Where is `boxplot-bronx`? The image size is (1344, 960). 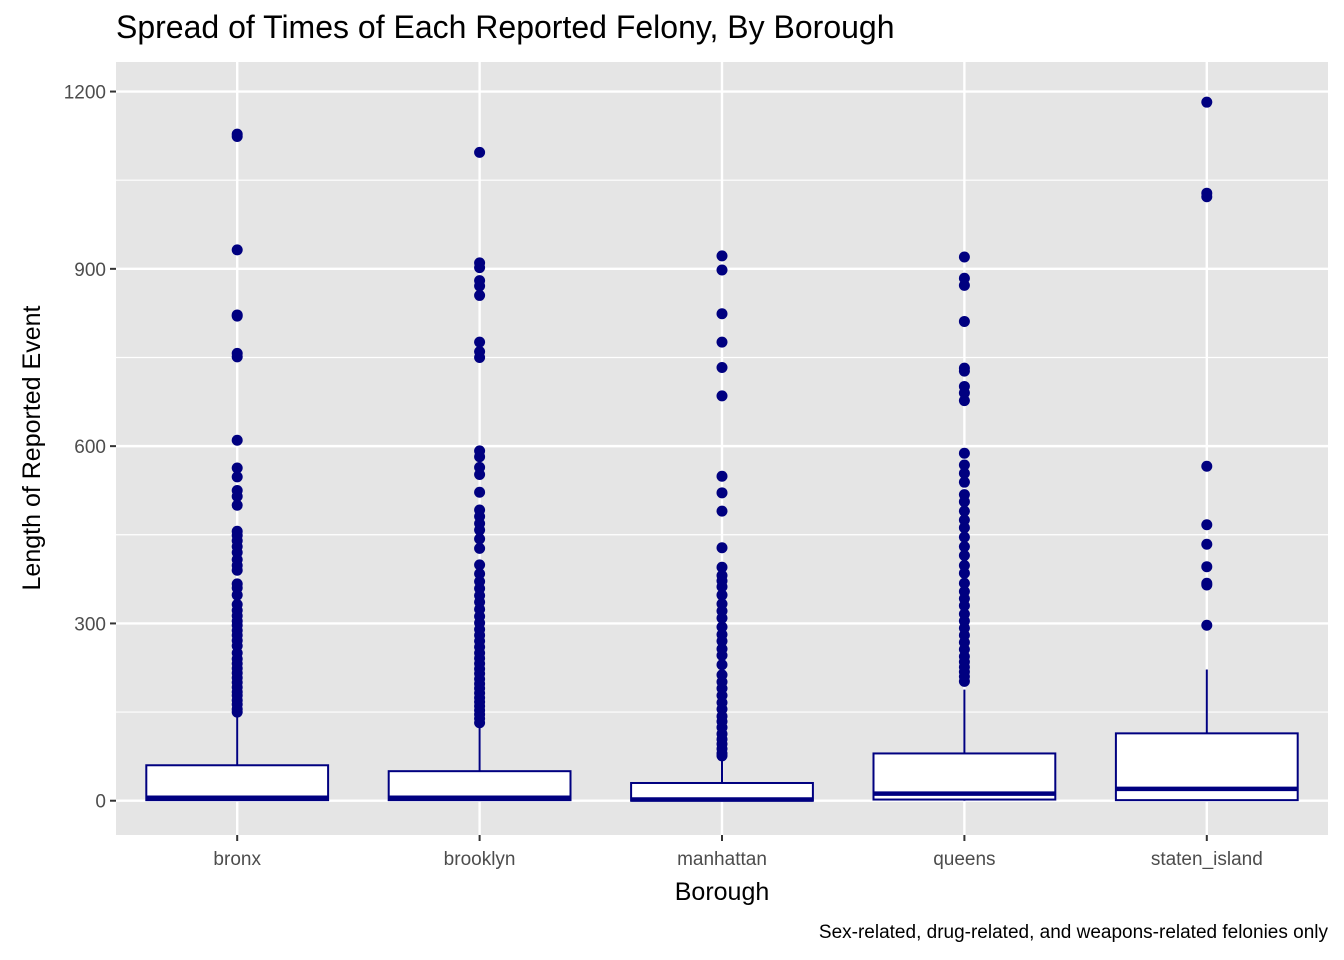
boxplot-bronx is located at coordinates (237, 465).